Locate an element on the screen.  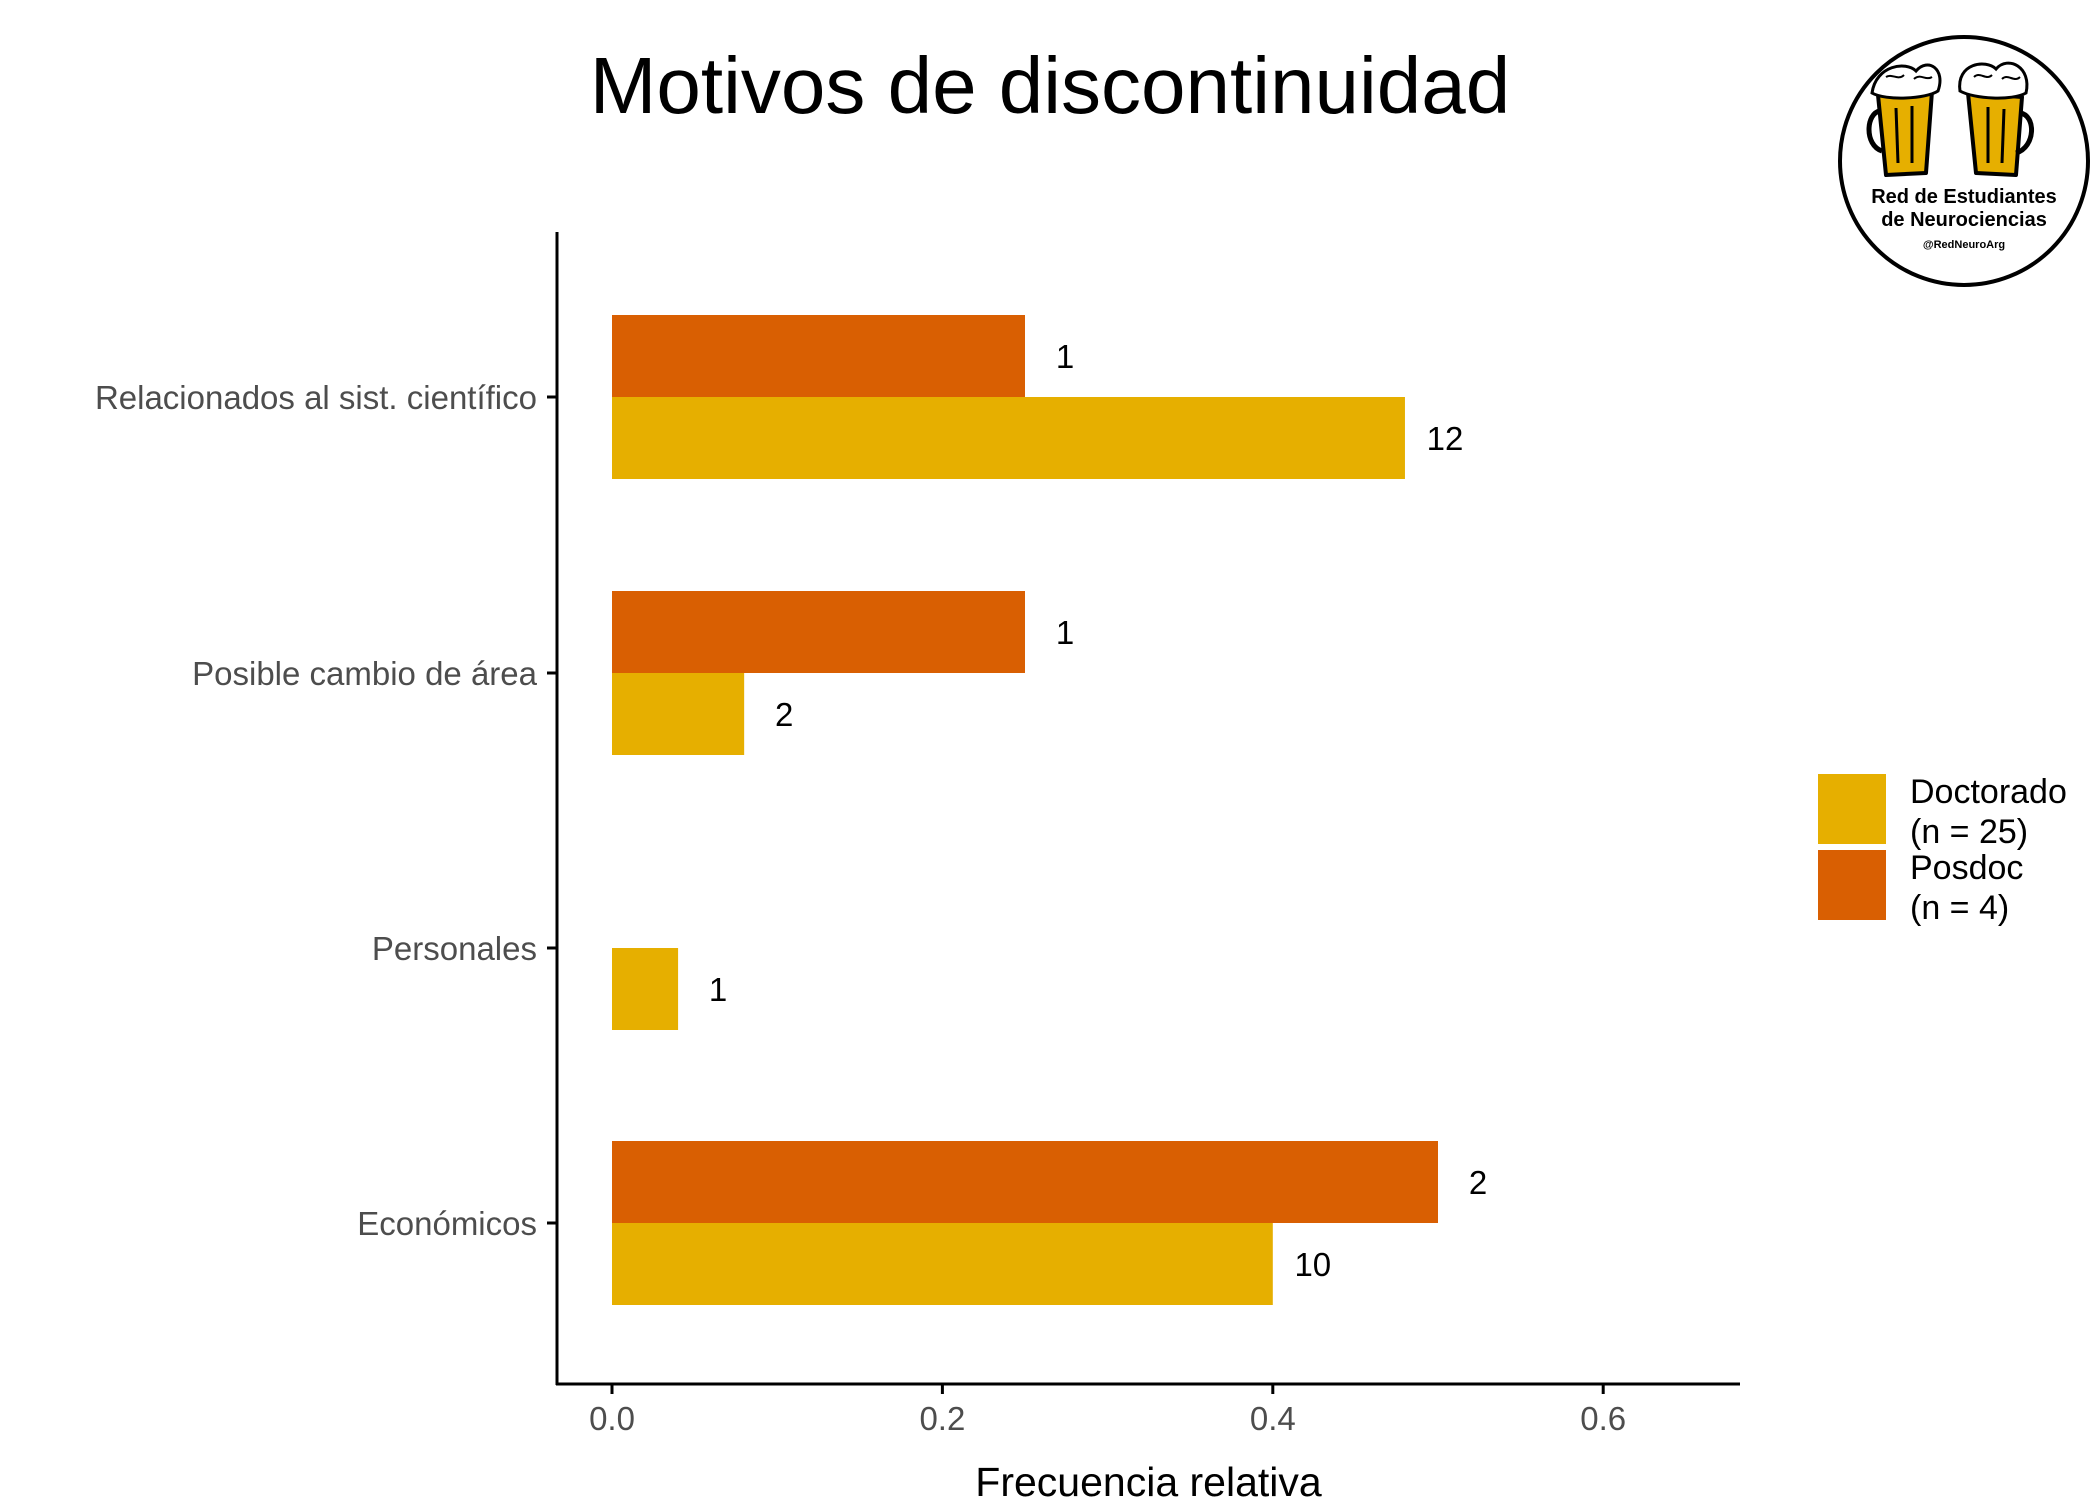
legend-label-posdoc-line2: (n = 4) is located at coordinates (1960, 908).